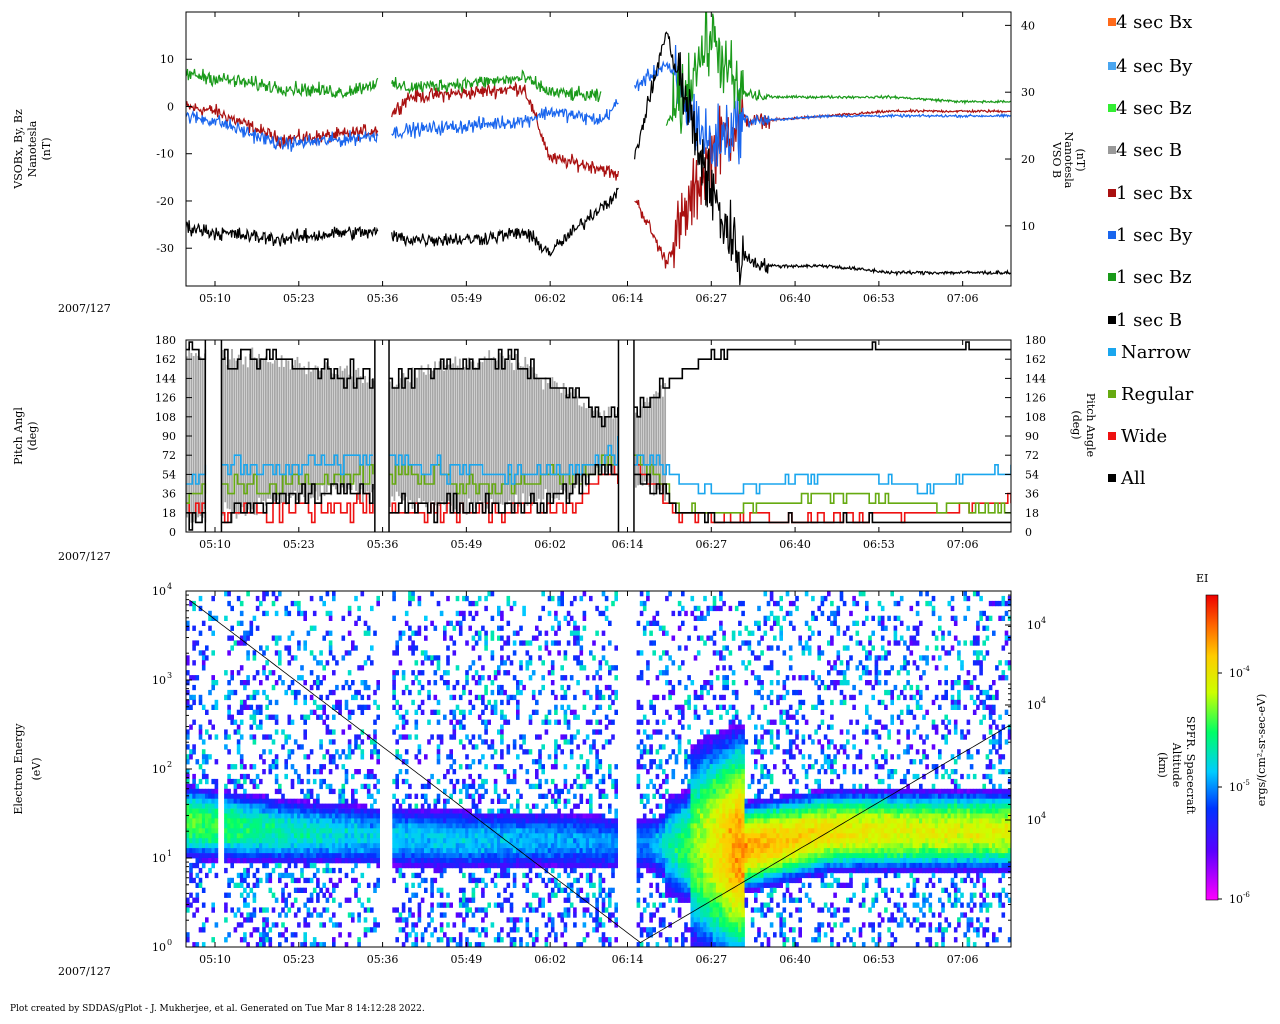  What do you see at coordinates (408, 442) in the screenshot?
I see `pitch-all-fill` at bounding box center [408, 442].